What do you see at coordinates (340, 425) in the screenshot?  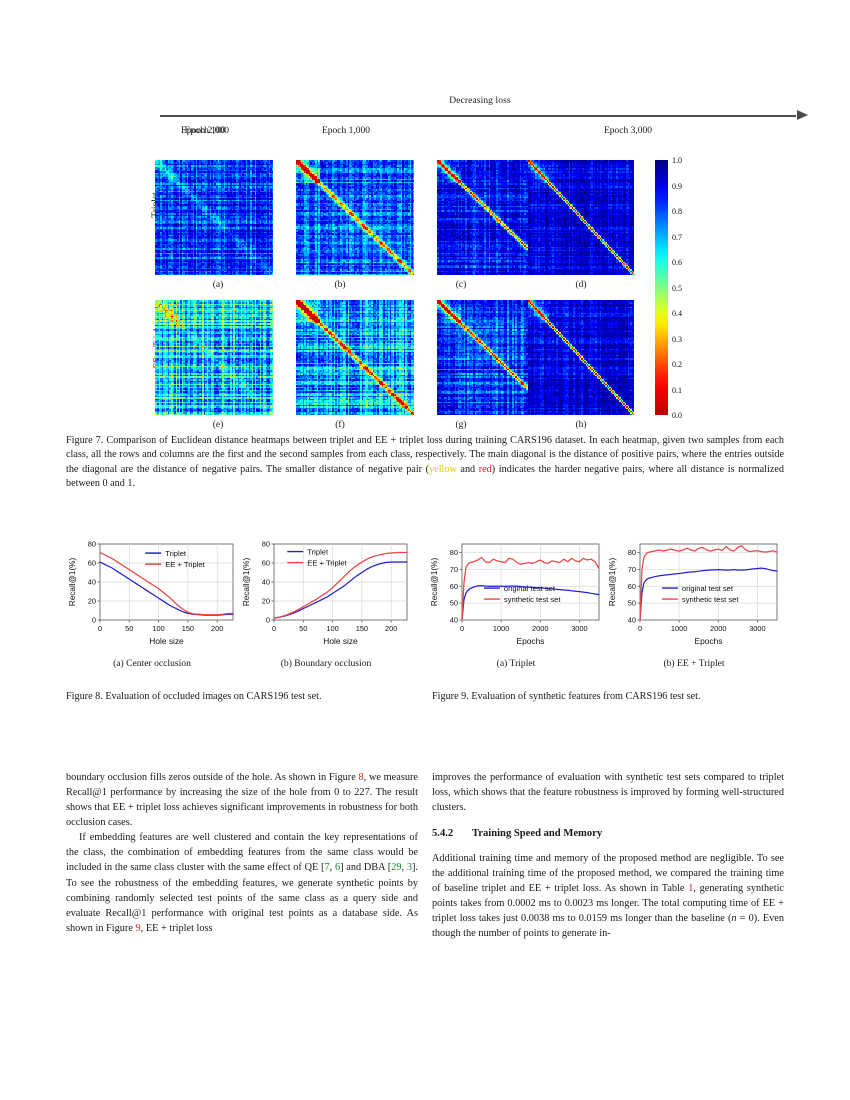 I see `sublabel-f: (f)` at bounding box center [340, 425].